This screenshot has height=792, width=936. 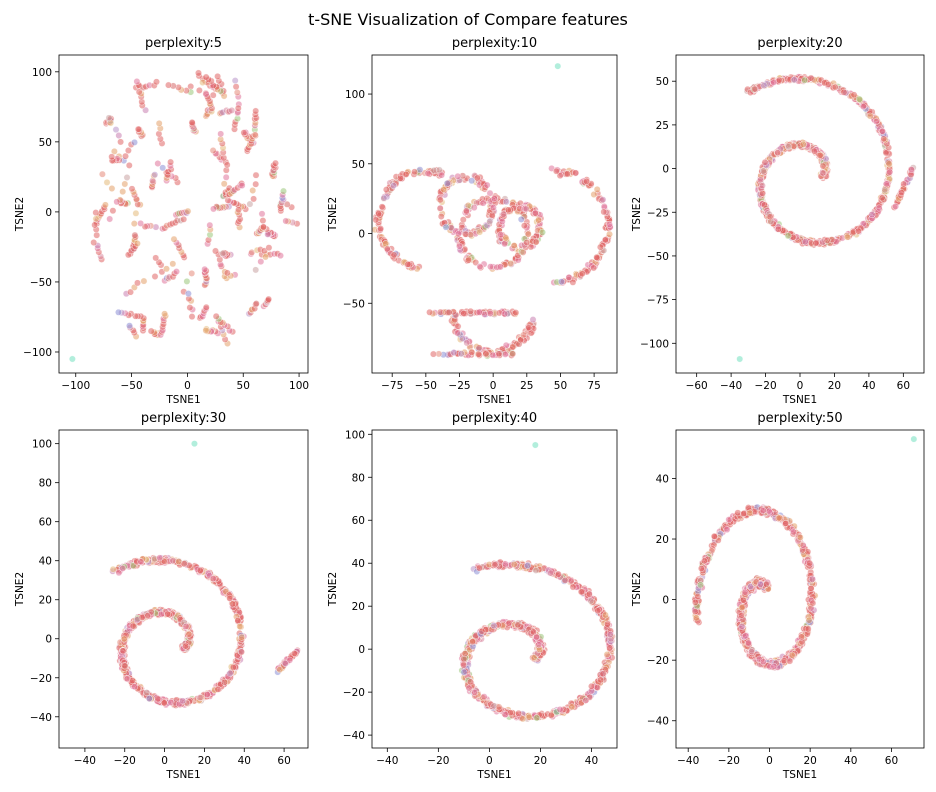 What do you see at coordinates (182, 400) in the screenshot?
I see `x-axis-label: TSNE1` at bounding box center [182, 400].